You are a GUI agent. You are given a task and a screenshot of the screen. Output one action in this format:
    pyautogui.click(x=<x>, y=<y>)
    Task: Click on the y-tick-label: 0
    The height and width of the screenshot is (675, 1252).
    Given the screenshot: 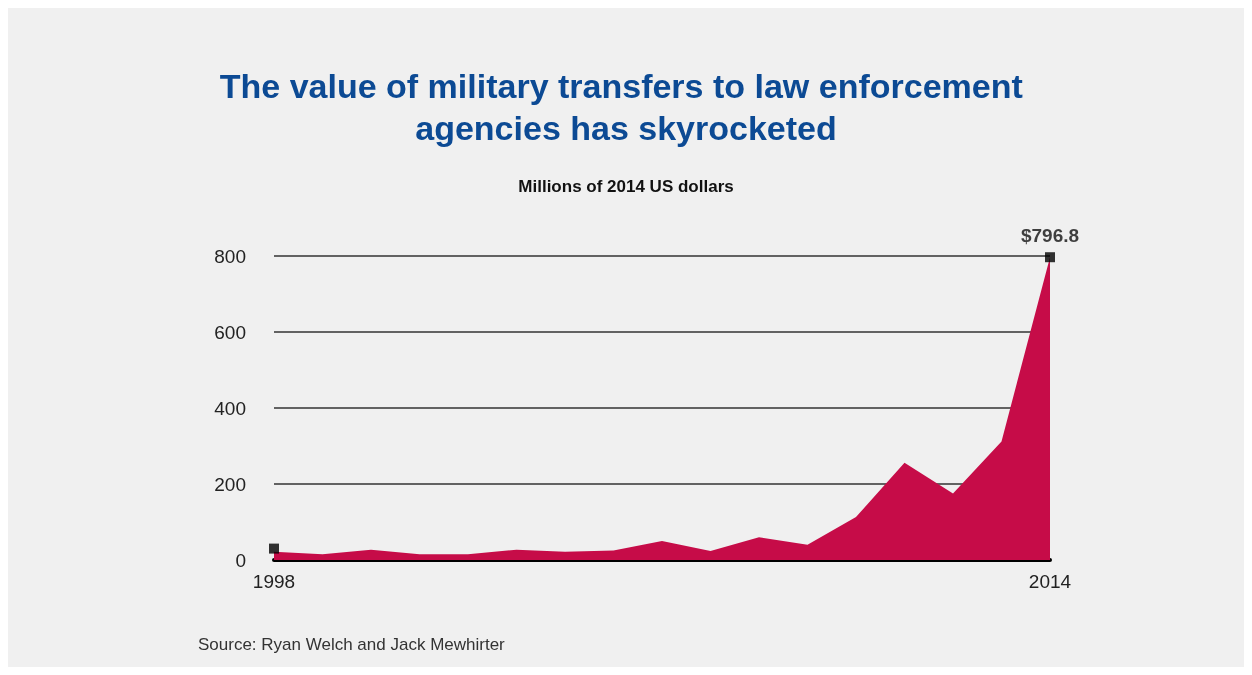 What is the action you would take?
    pyautogui.click(x=240, y=560)
    